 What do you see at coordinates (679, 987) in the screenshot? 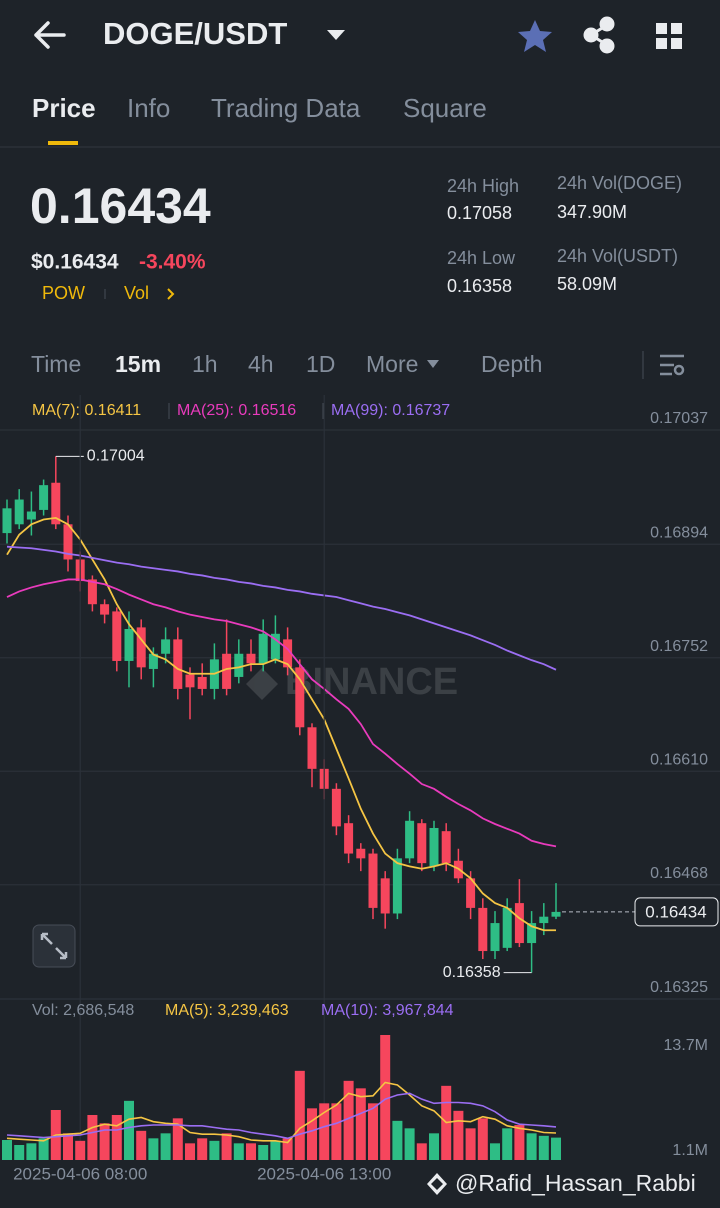
I see `y-tick-label: 0.16325` at bounding box center [679, 987].